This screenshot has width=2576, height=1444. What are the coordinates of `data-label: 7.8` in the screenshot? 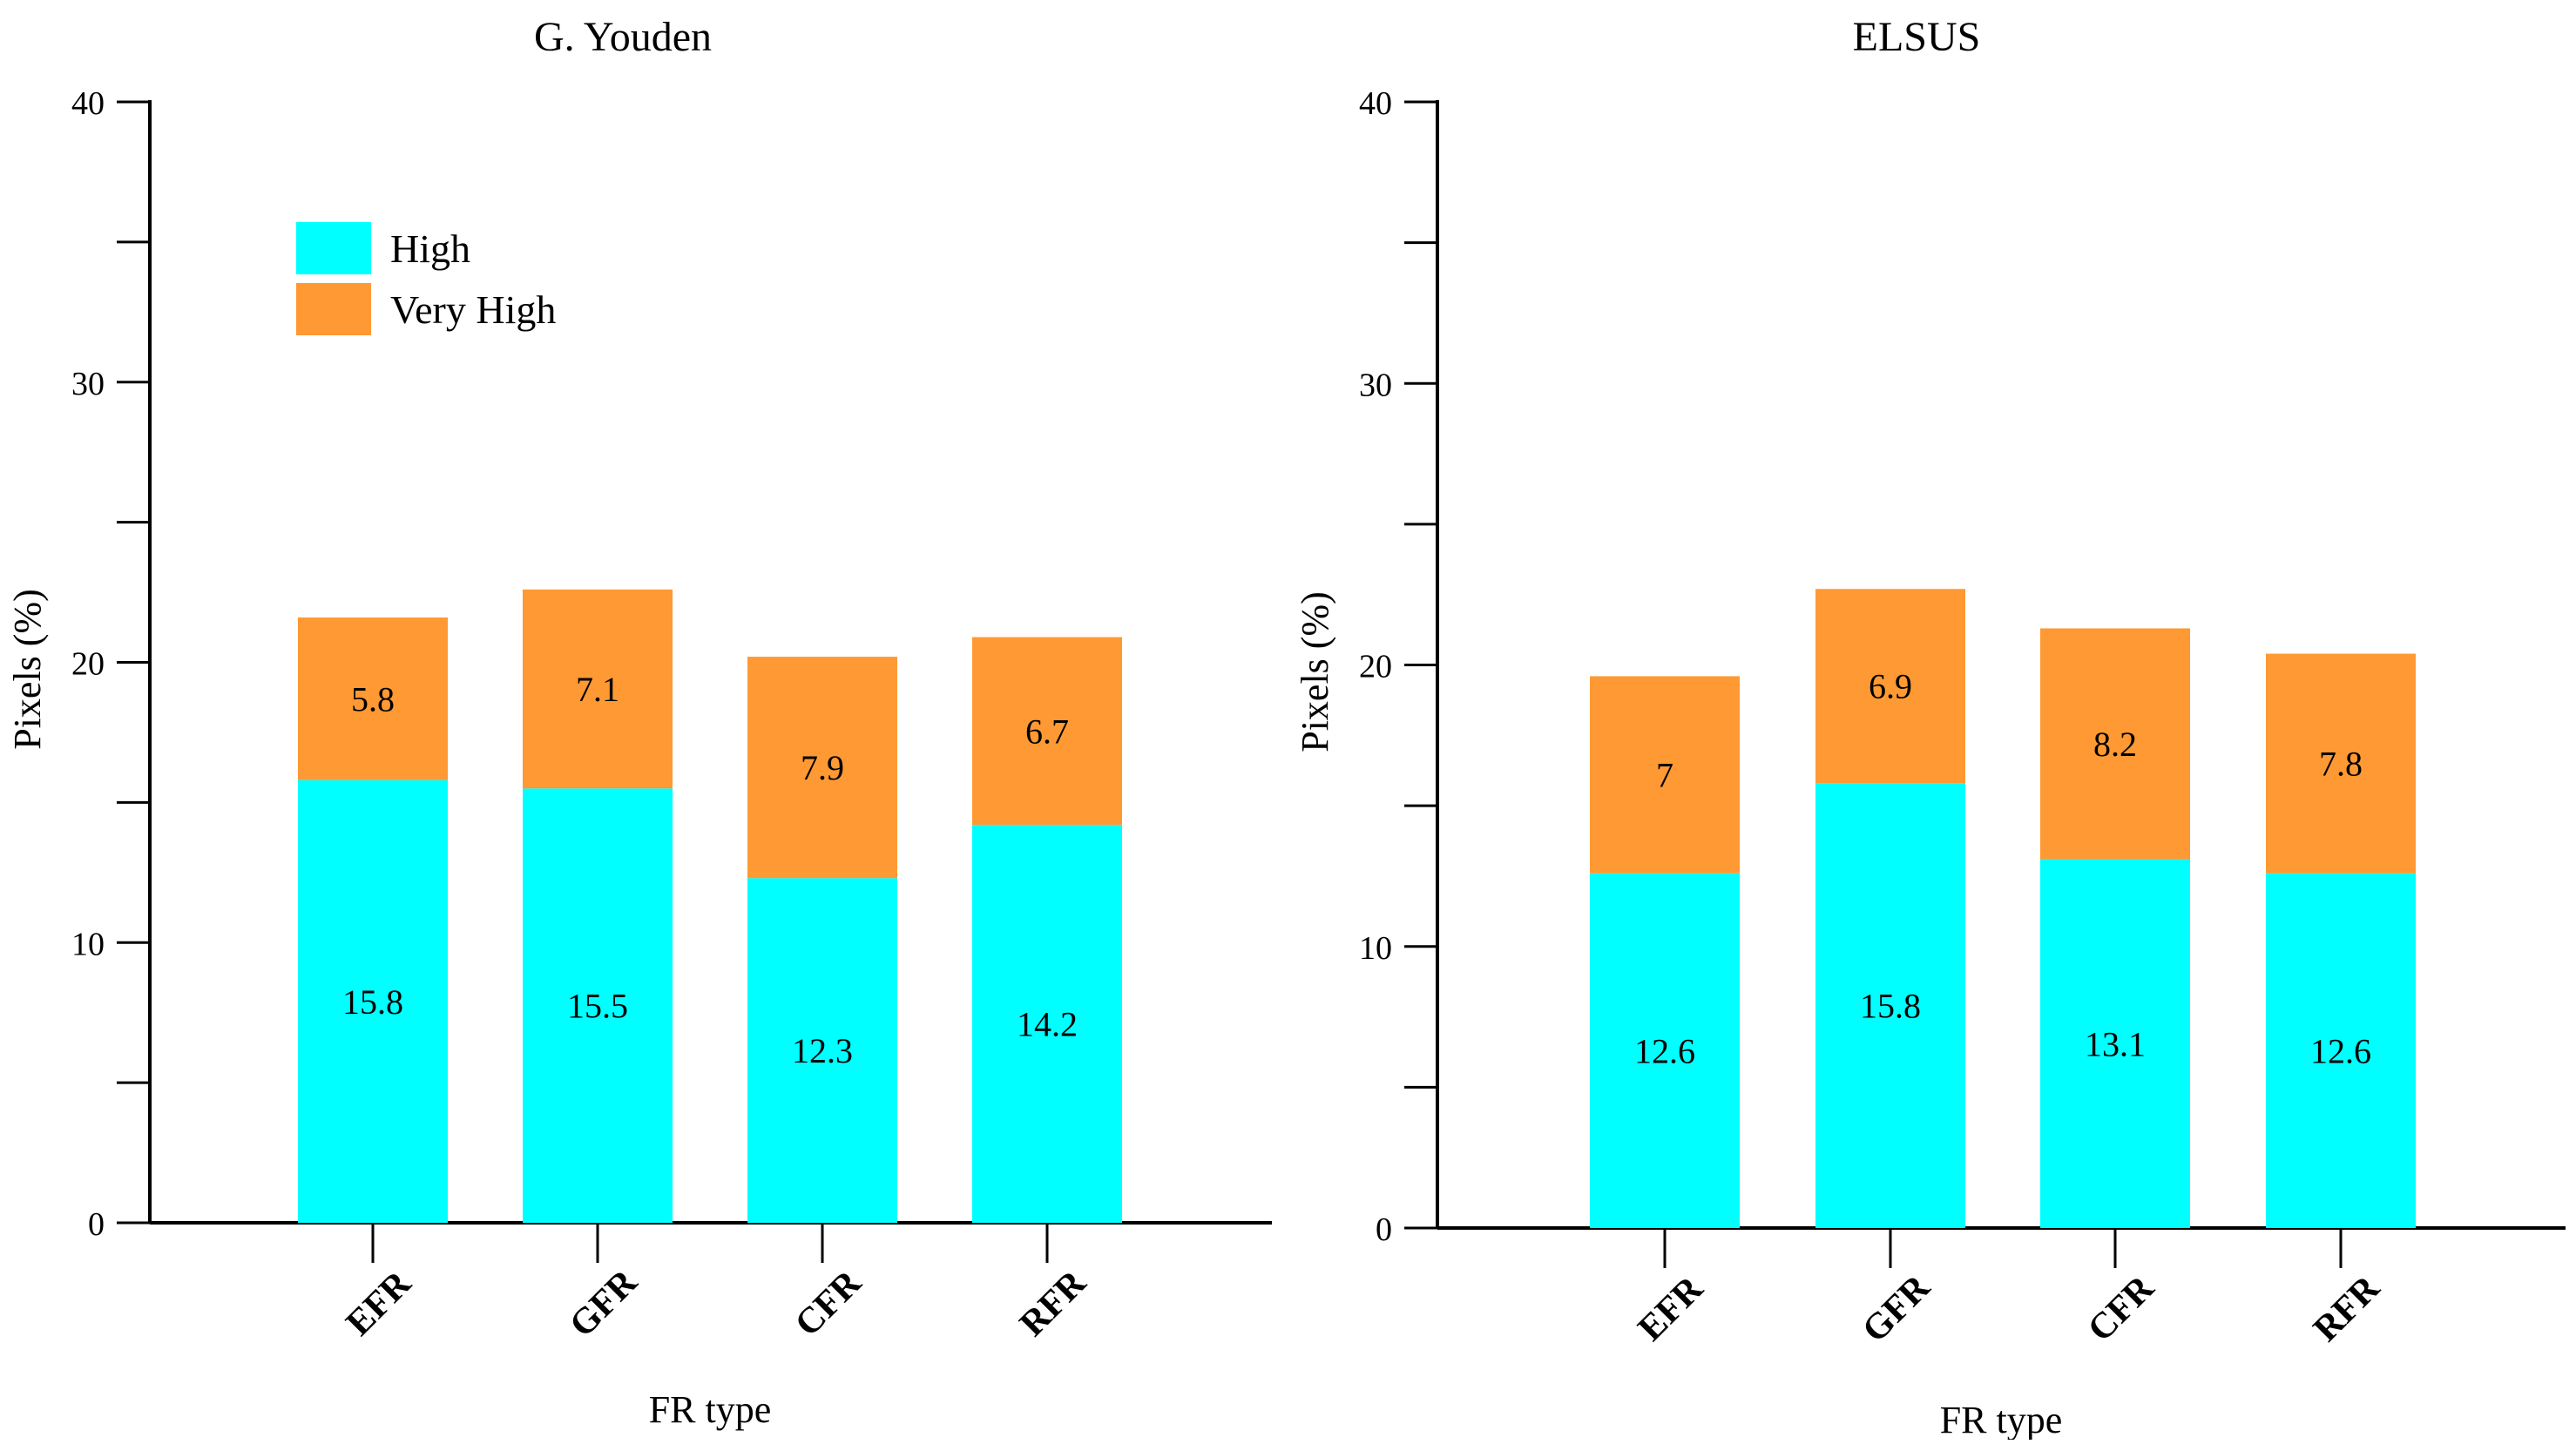 It's located at (2341, 764).